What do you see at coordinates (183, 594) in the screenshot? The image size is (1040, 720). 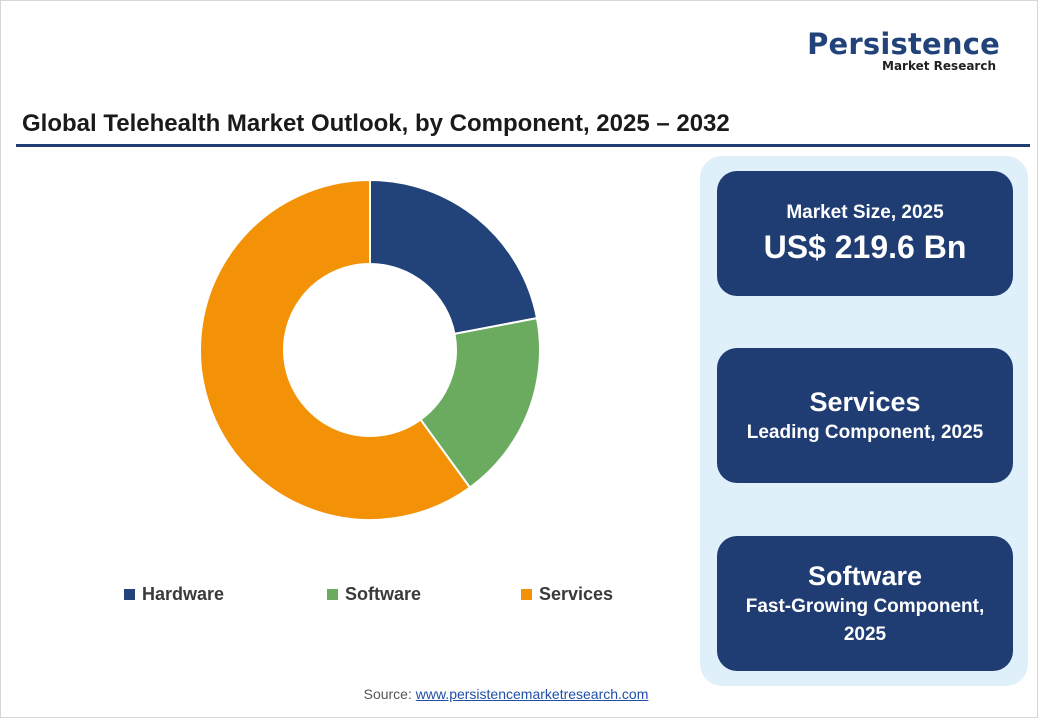 I see `legend-label-hardware: Hardware` at bounding box center [183, 594].